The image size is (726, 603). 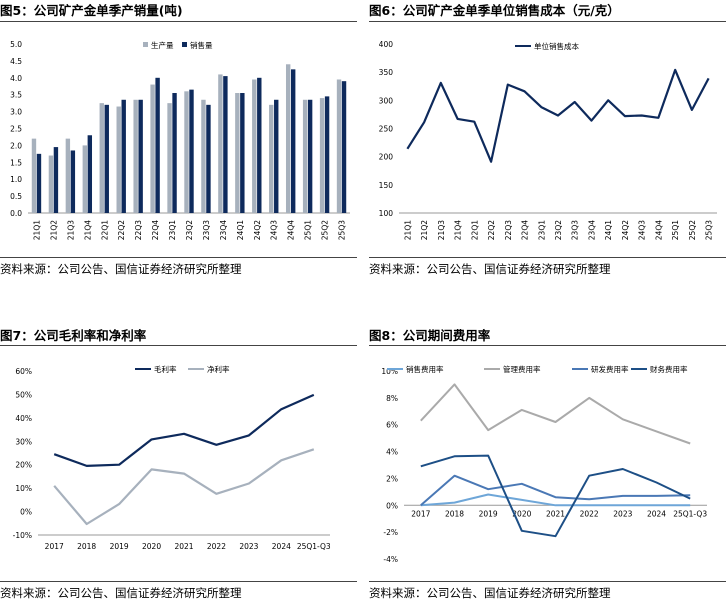 What do you see at coordinates (23, 394) in the screenshot?
I see `y-tick-label: 50%` at bounding box center [23, 394].